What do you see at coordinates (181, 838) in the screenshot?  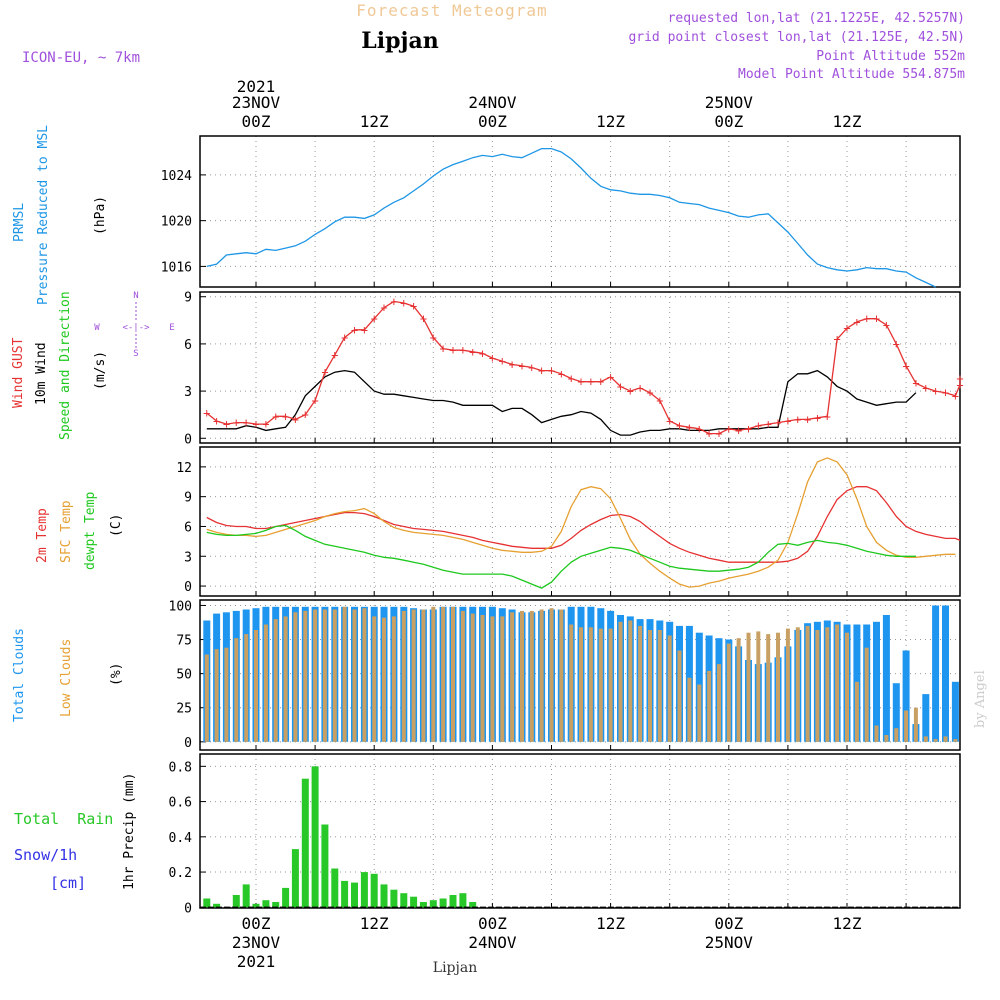 I see `y-tick-label: 0.4` at bounding box center [181, 838].